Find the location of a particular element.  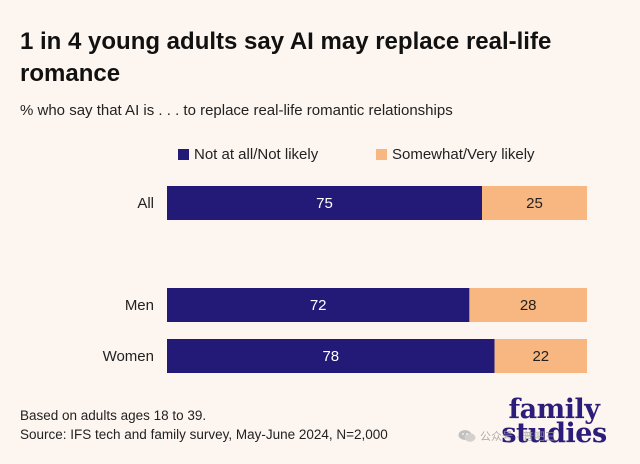

logo-line-1: family is located at coordinates (554, 409).